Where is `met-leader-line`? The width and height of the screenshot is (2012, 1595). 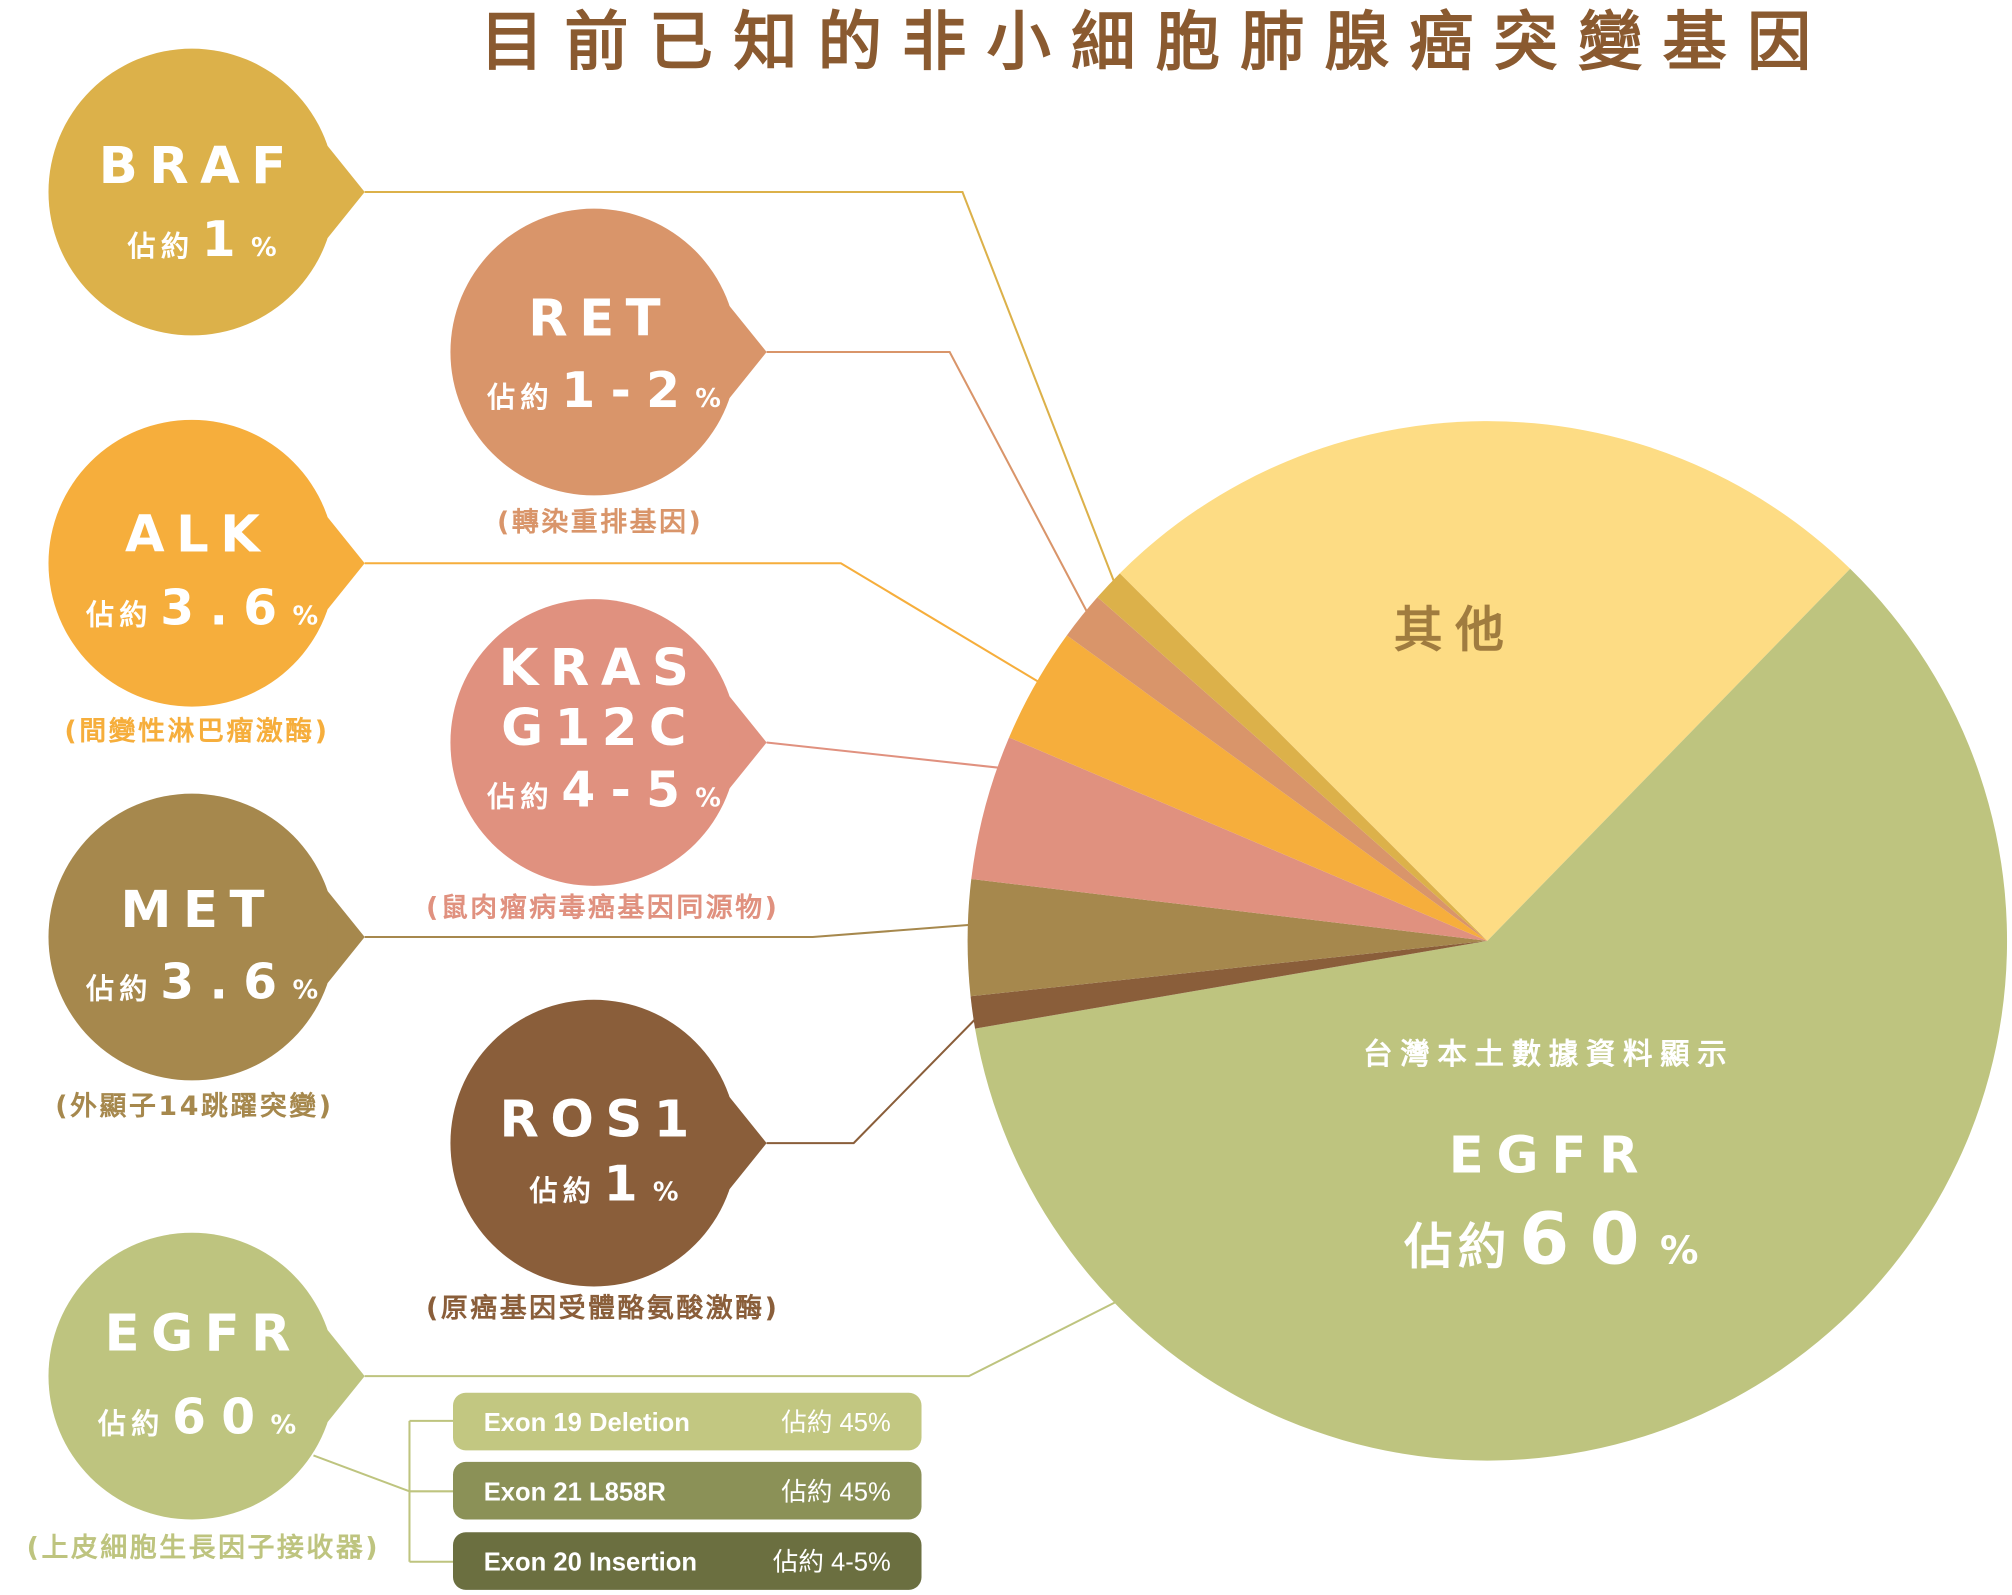 met-leader-line is located at coordinates (671, 931).